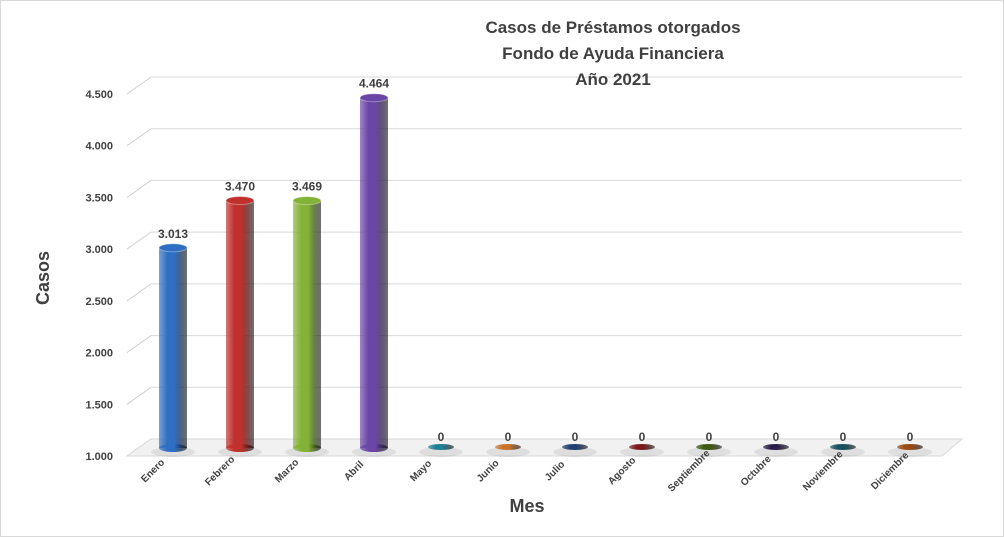 Image resolution: width=1004 pixels, height=537 pixels. What do you see at coordinates (99, 276) in the screenshot?
I see `y-axis-ticks: 1.000 1.500 2.000 2.500 3.000 3.500 4.000 4.500` at bounding box center [99, 276].